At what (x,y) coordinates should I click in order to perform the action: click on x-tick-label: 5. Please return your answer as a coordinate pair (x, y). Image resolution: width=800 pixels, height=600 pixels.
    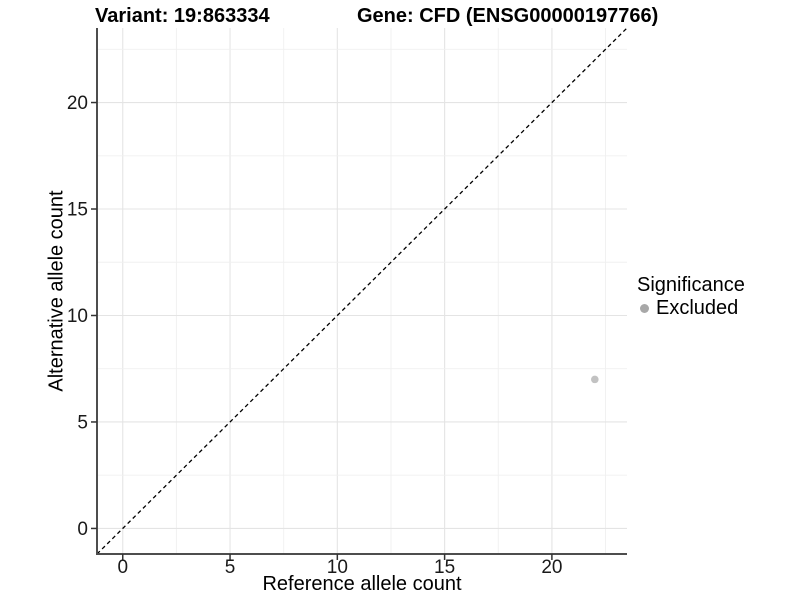
    Looking at the image, I should click on (230, 567).